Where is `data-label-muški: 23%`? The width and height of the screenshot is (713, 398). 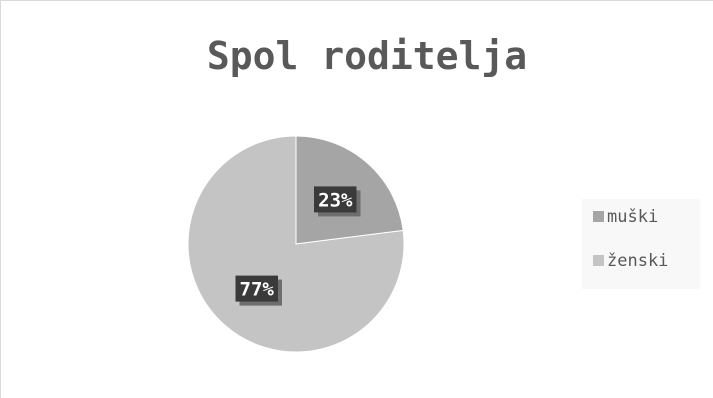
data-label-muški: 23% is located at coordinates (335, 200).